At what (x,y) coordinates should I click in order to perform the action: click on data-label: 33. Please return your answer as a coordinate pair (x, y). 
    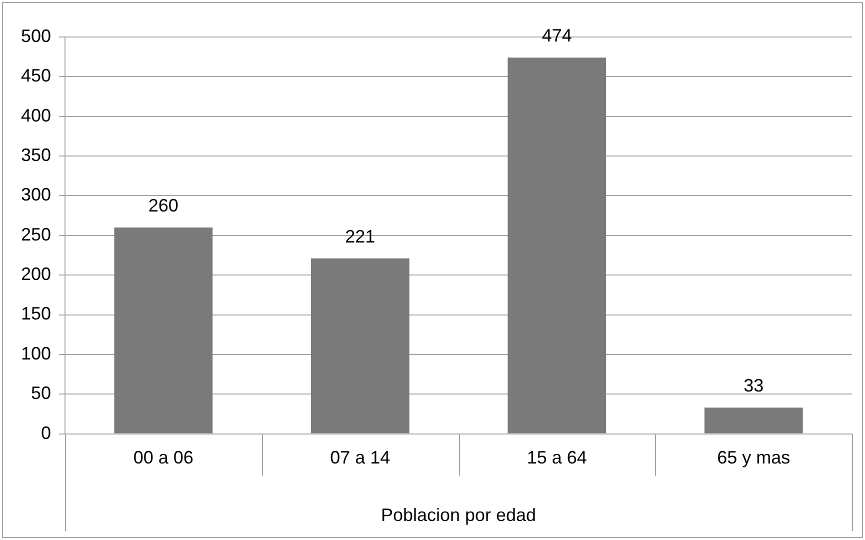
    Looking at the image, I should click on (754, 386).